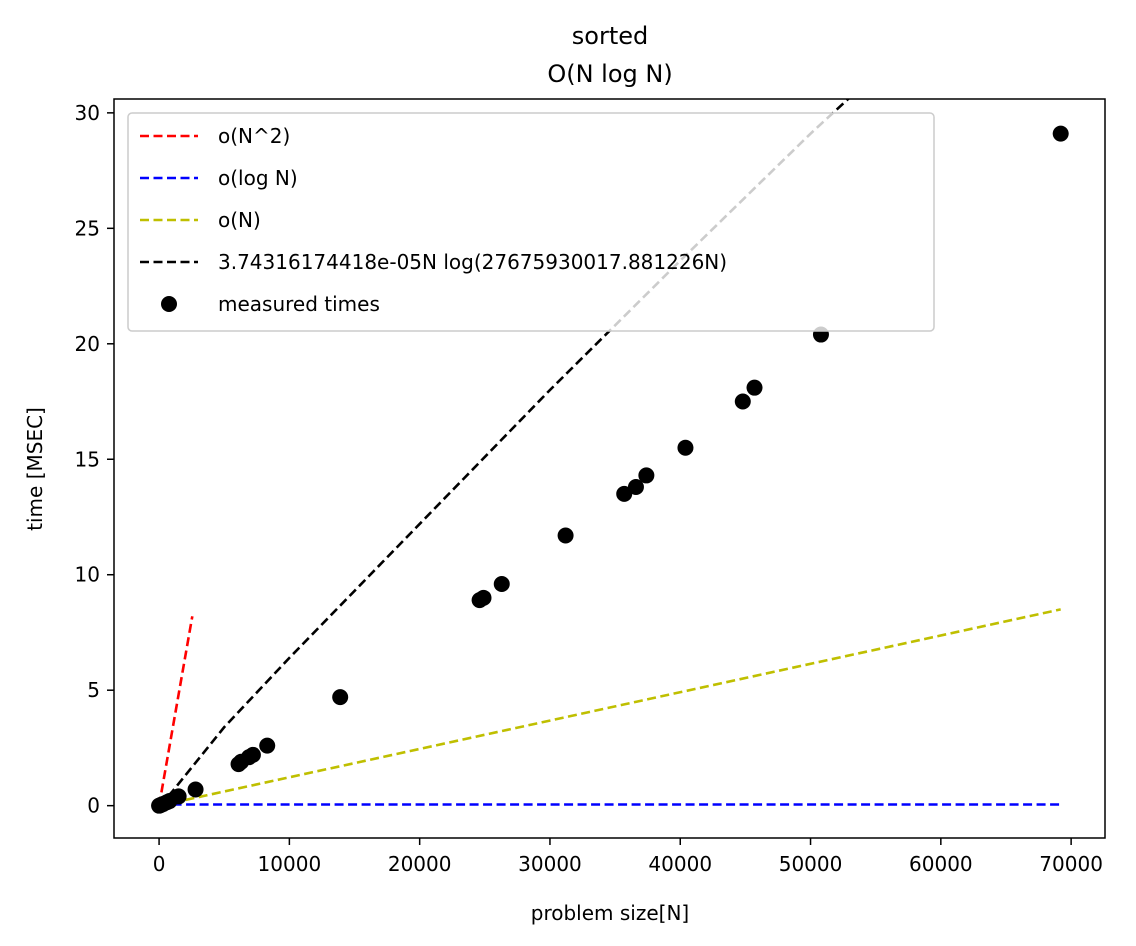 Image resolution: width=1136 pixels, height=946 pixels. What do you see at coordinates (87, 575) in the screenshot?
I see `y-tick-label: 10` at bounding box center [87, 575].